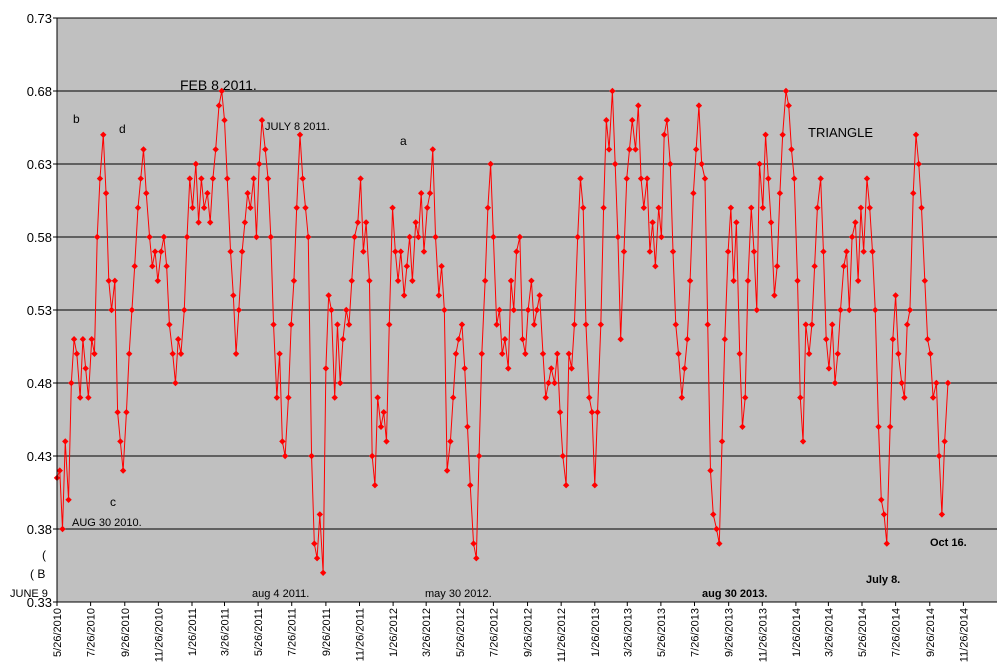 This screenshot has height=670, width=1004. I want to click on x-tick-label: 11/26/2013, so click(763, 635).